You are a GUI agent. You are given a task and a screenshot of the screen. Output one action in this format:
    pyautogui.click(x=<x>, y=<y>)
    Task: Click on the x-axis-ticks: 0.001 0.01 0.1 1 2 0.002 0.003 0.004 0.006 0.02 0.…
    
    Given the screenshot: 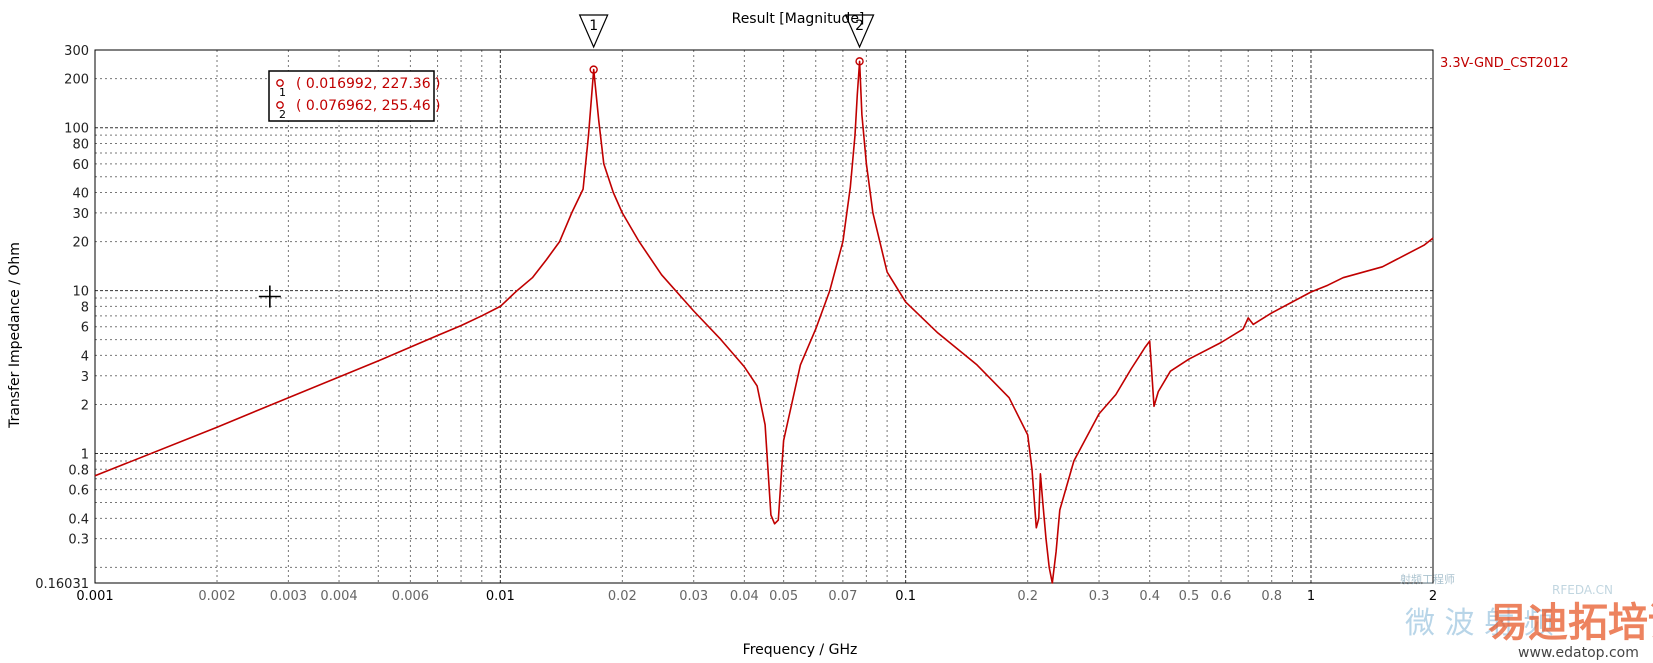 What is the action you would take?
    pyautogui.click(x=756, y=596)
    